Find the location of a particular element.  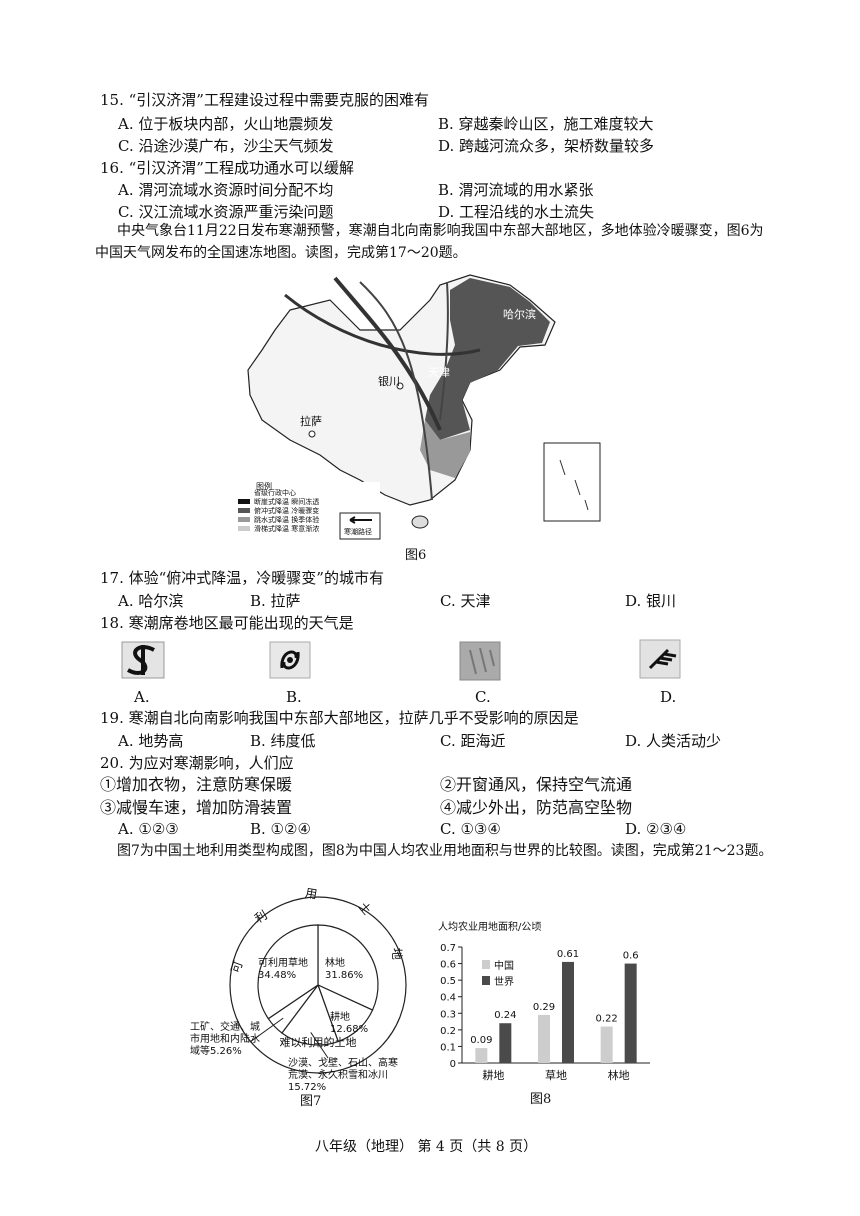

y-tick-label: 0.3 is located at coordinates (448, 1014).